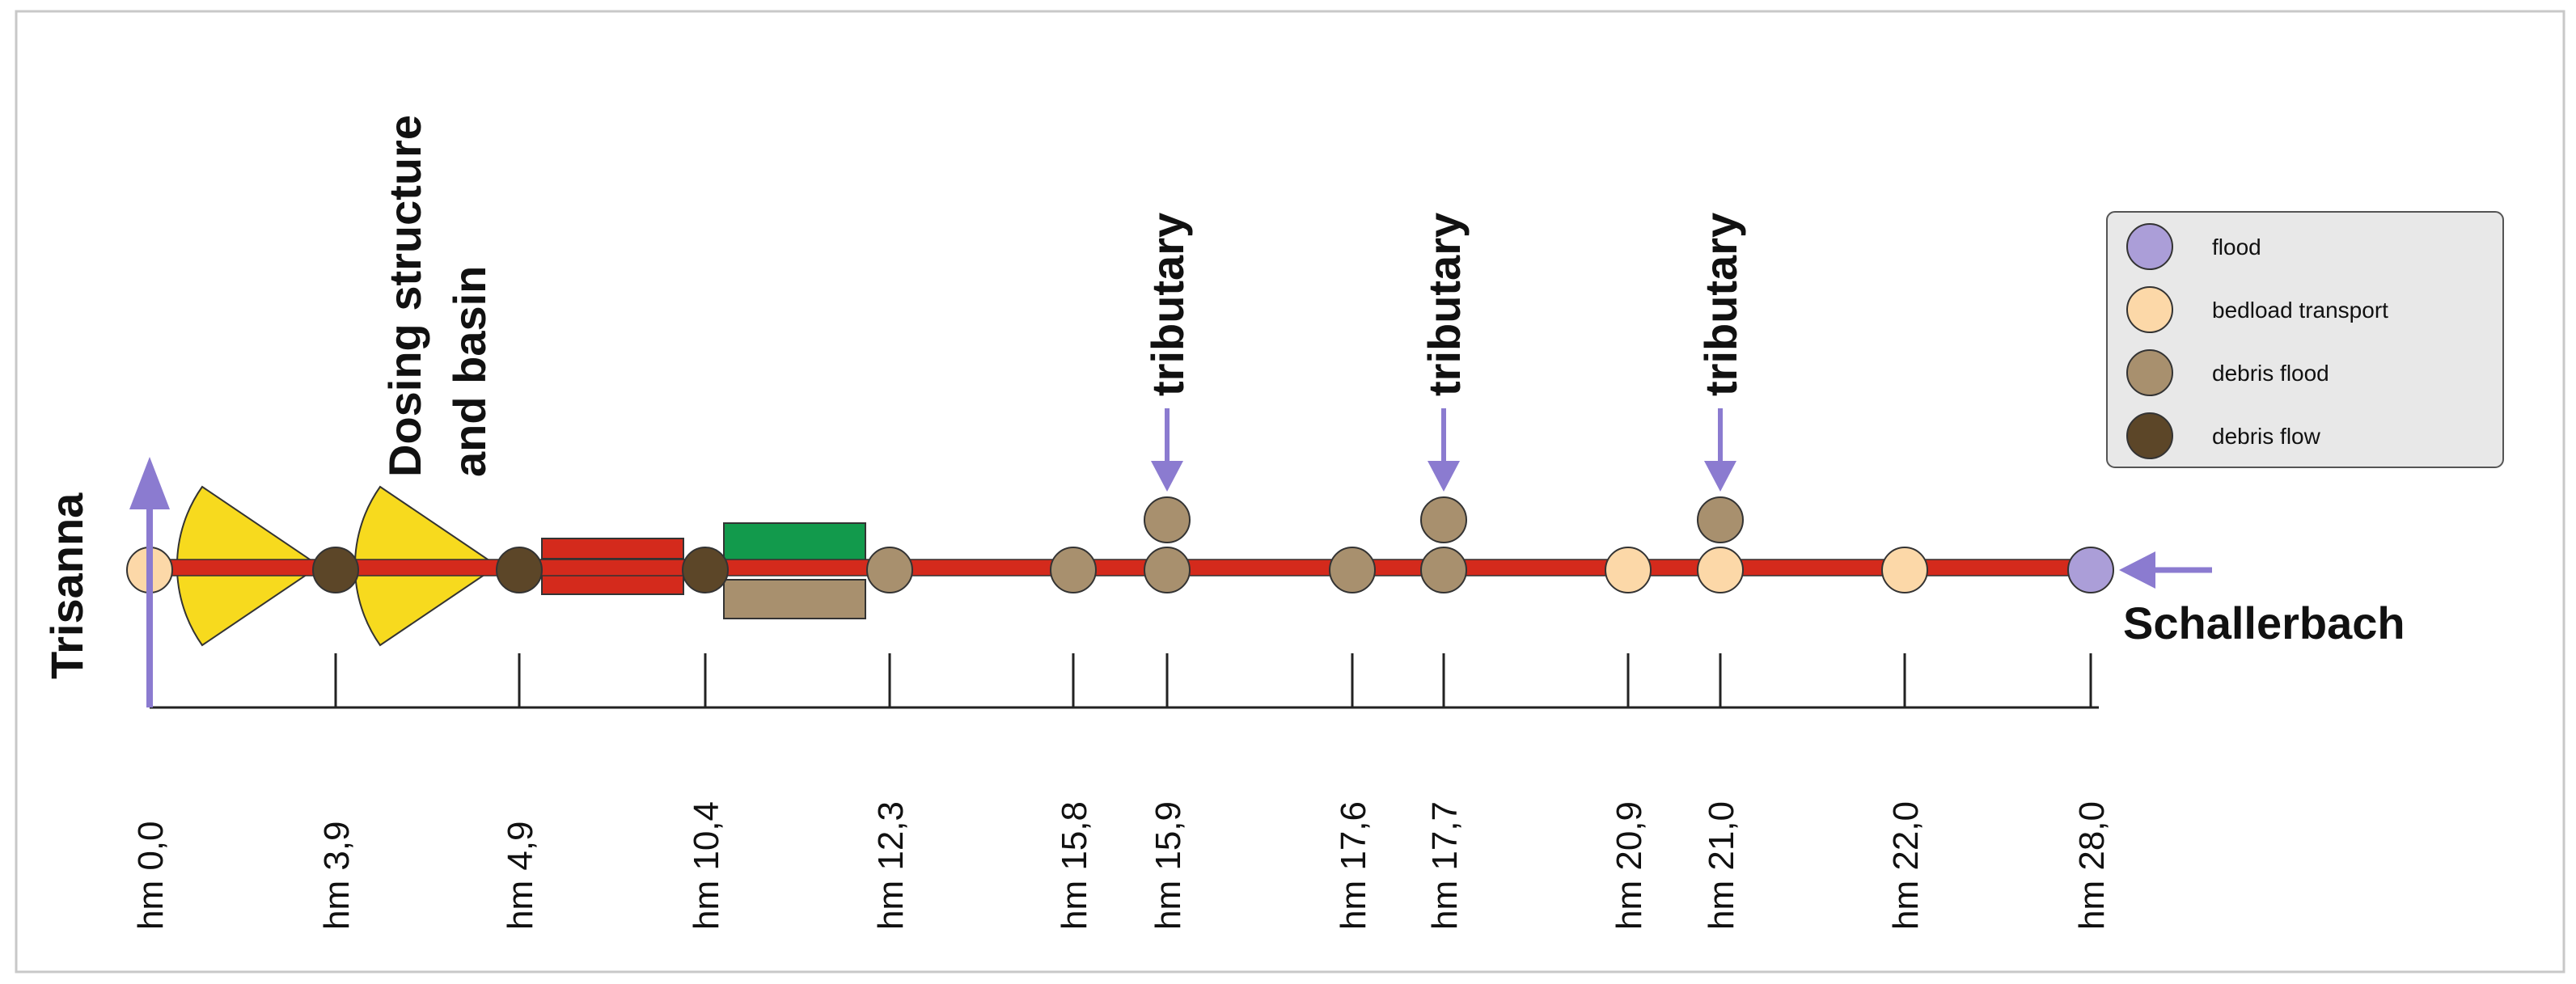 This screenshot has width=2576, height=984. What do you see at coordinates (150, 582) in the screenshot?
I see `trisanna-arrow` at bounding box center [150, 582].